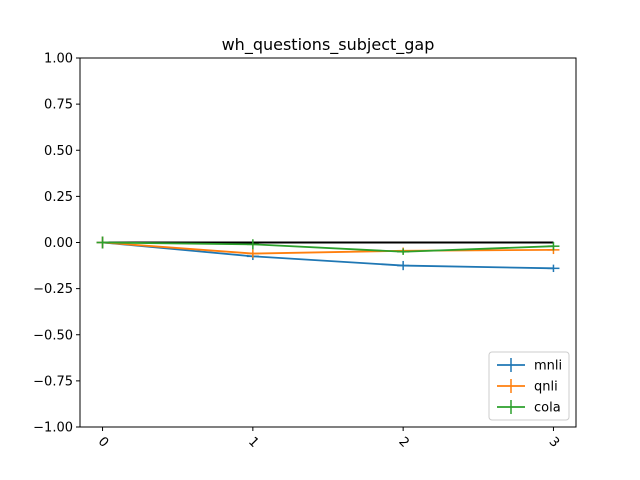  Describe the element at coordinates (58, 151) in the screenshot. I see `y-tick-label: 0.50` at that location.